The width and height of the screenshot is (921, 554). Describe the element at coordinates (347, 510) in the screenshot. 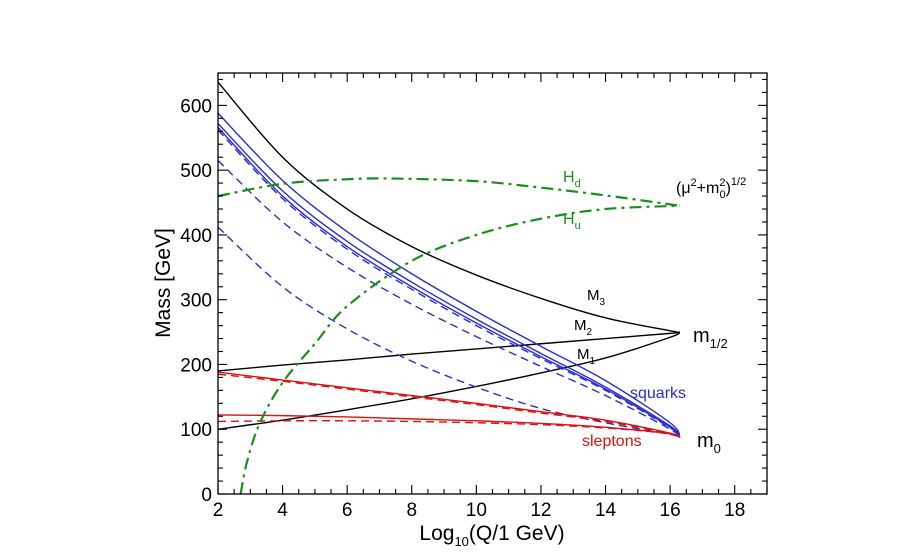

I see `x-tick-label: 6` at that location.